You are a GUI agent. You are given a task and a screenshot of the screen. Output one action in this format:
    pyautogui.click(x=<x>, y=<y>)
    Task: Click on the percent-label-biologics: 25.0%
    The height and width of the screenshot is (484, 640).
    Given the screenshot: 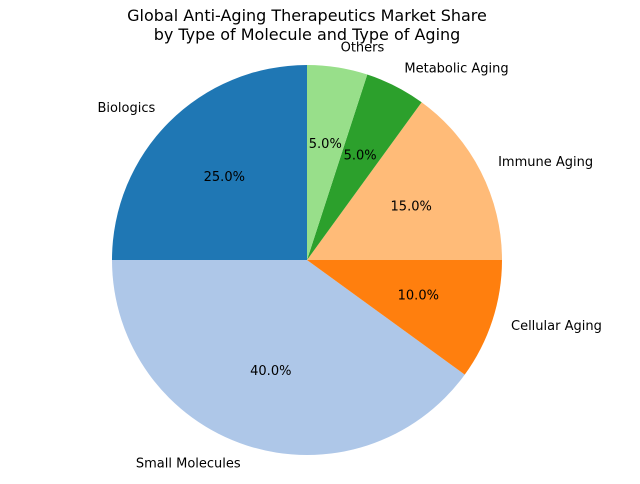 What is the action you would take?
    pyautogui.click(x=224, y=177)
    